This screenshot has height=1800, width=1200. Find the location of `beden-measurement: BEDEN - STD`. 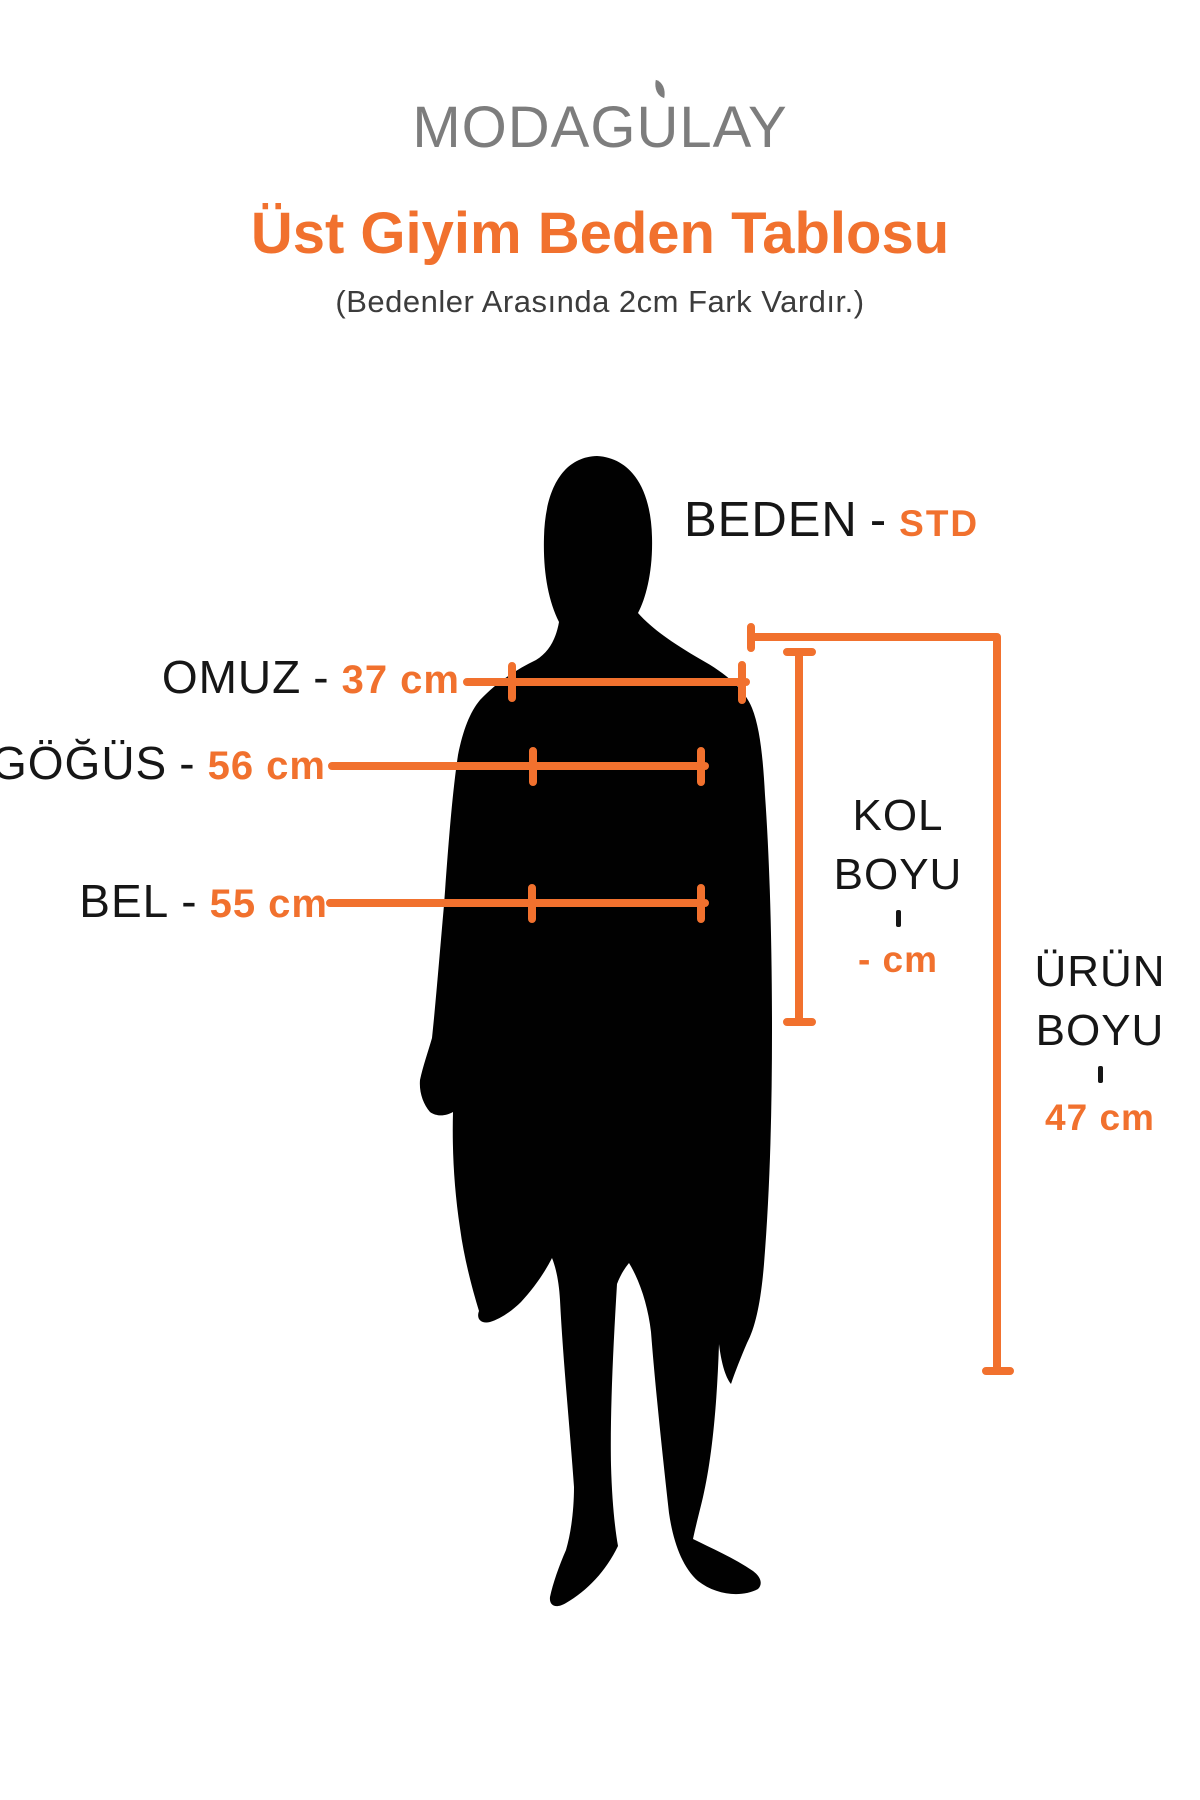

beden-measurement: BEDEN - STD is located at coordinates (831, 520).